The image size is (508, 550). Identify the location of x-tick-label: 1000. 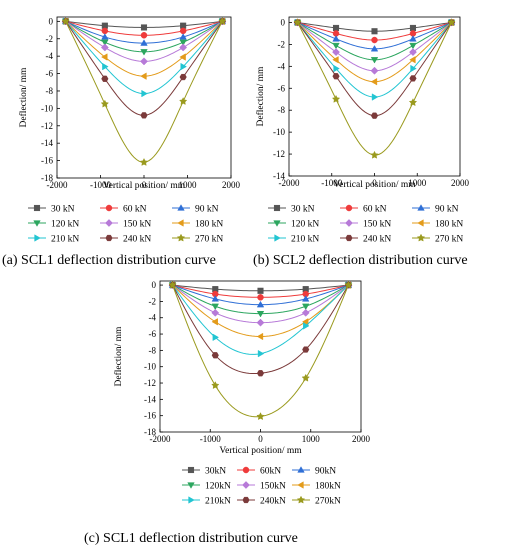
(417, 183).